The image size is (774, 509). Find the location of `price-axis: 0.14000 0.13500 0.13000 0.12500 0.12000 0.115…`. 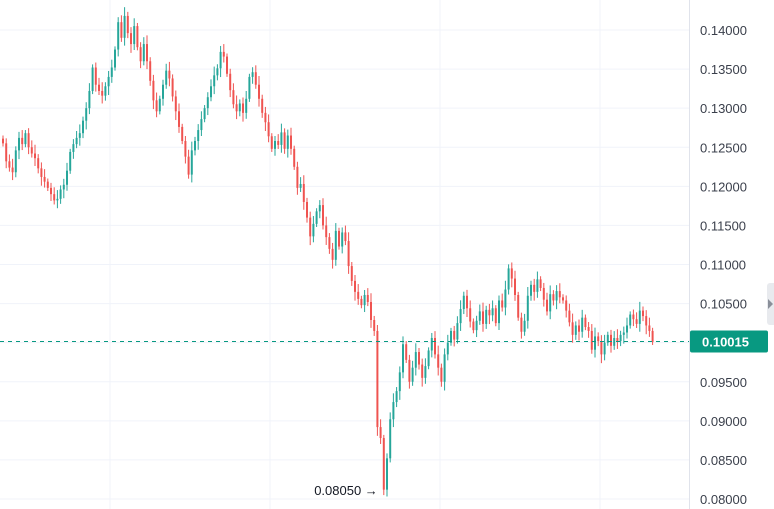

price-axis: 0.14000 0.13500 0.13000 0.12500 0.12000 0.115… is located at coordinates (729, 254).